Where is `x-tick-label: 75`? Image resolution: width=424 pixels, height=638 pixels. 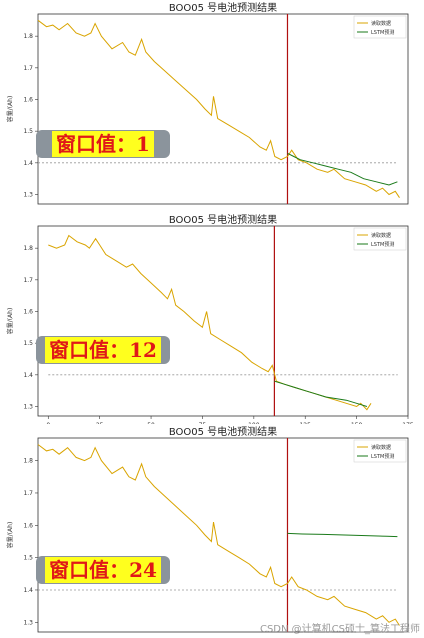
x-tick-label: 75 is located at coordinates (203, 423).